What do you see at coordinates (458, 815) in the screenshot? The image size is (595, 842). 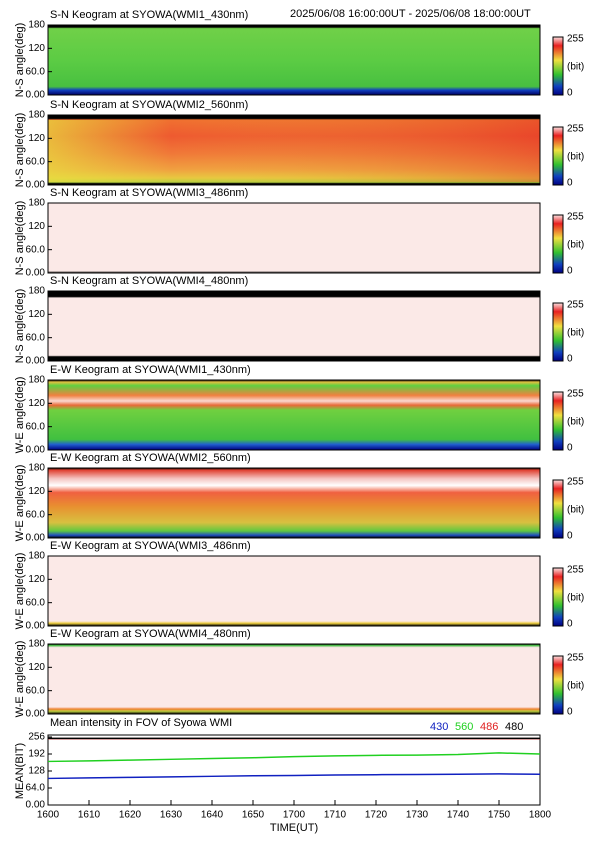 I see `x-tick-label: 1740` at bounding box center [458, 815].